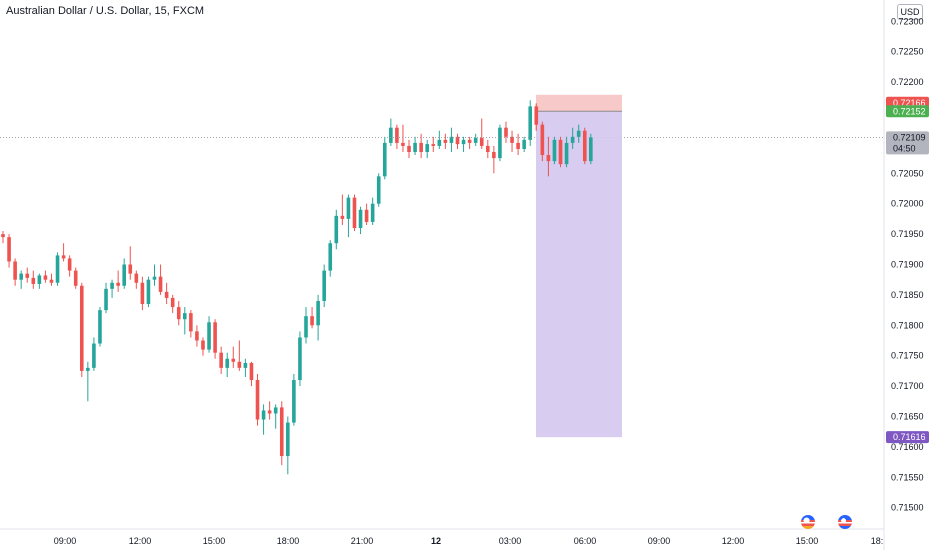 The height and width of the screenshot is (550, 932). What do you see at coordinates (907, 21) in the screenshot?
I see `price-tick-label: 0.72300` at bounding box center [907, 21].